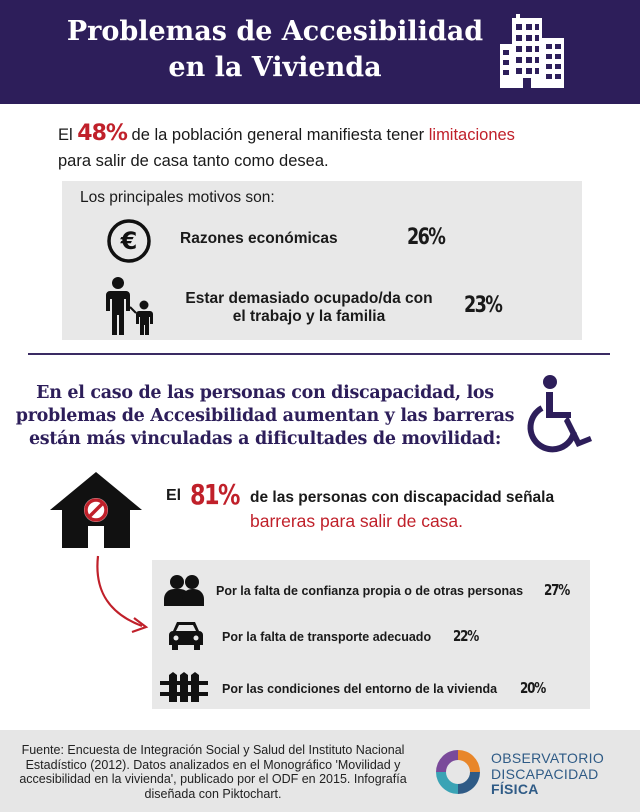 This screenshot has height=812, width=640. I want to click on motive-label-1-text: Razones económicas, so click(259, 238).